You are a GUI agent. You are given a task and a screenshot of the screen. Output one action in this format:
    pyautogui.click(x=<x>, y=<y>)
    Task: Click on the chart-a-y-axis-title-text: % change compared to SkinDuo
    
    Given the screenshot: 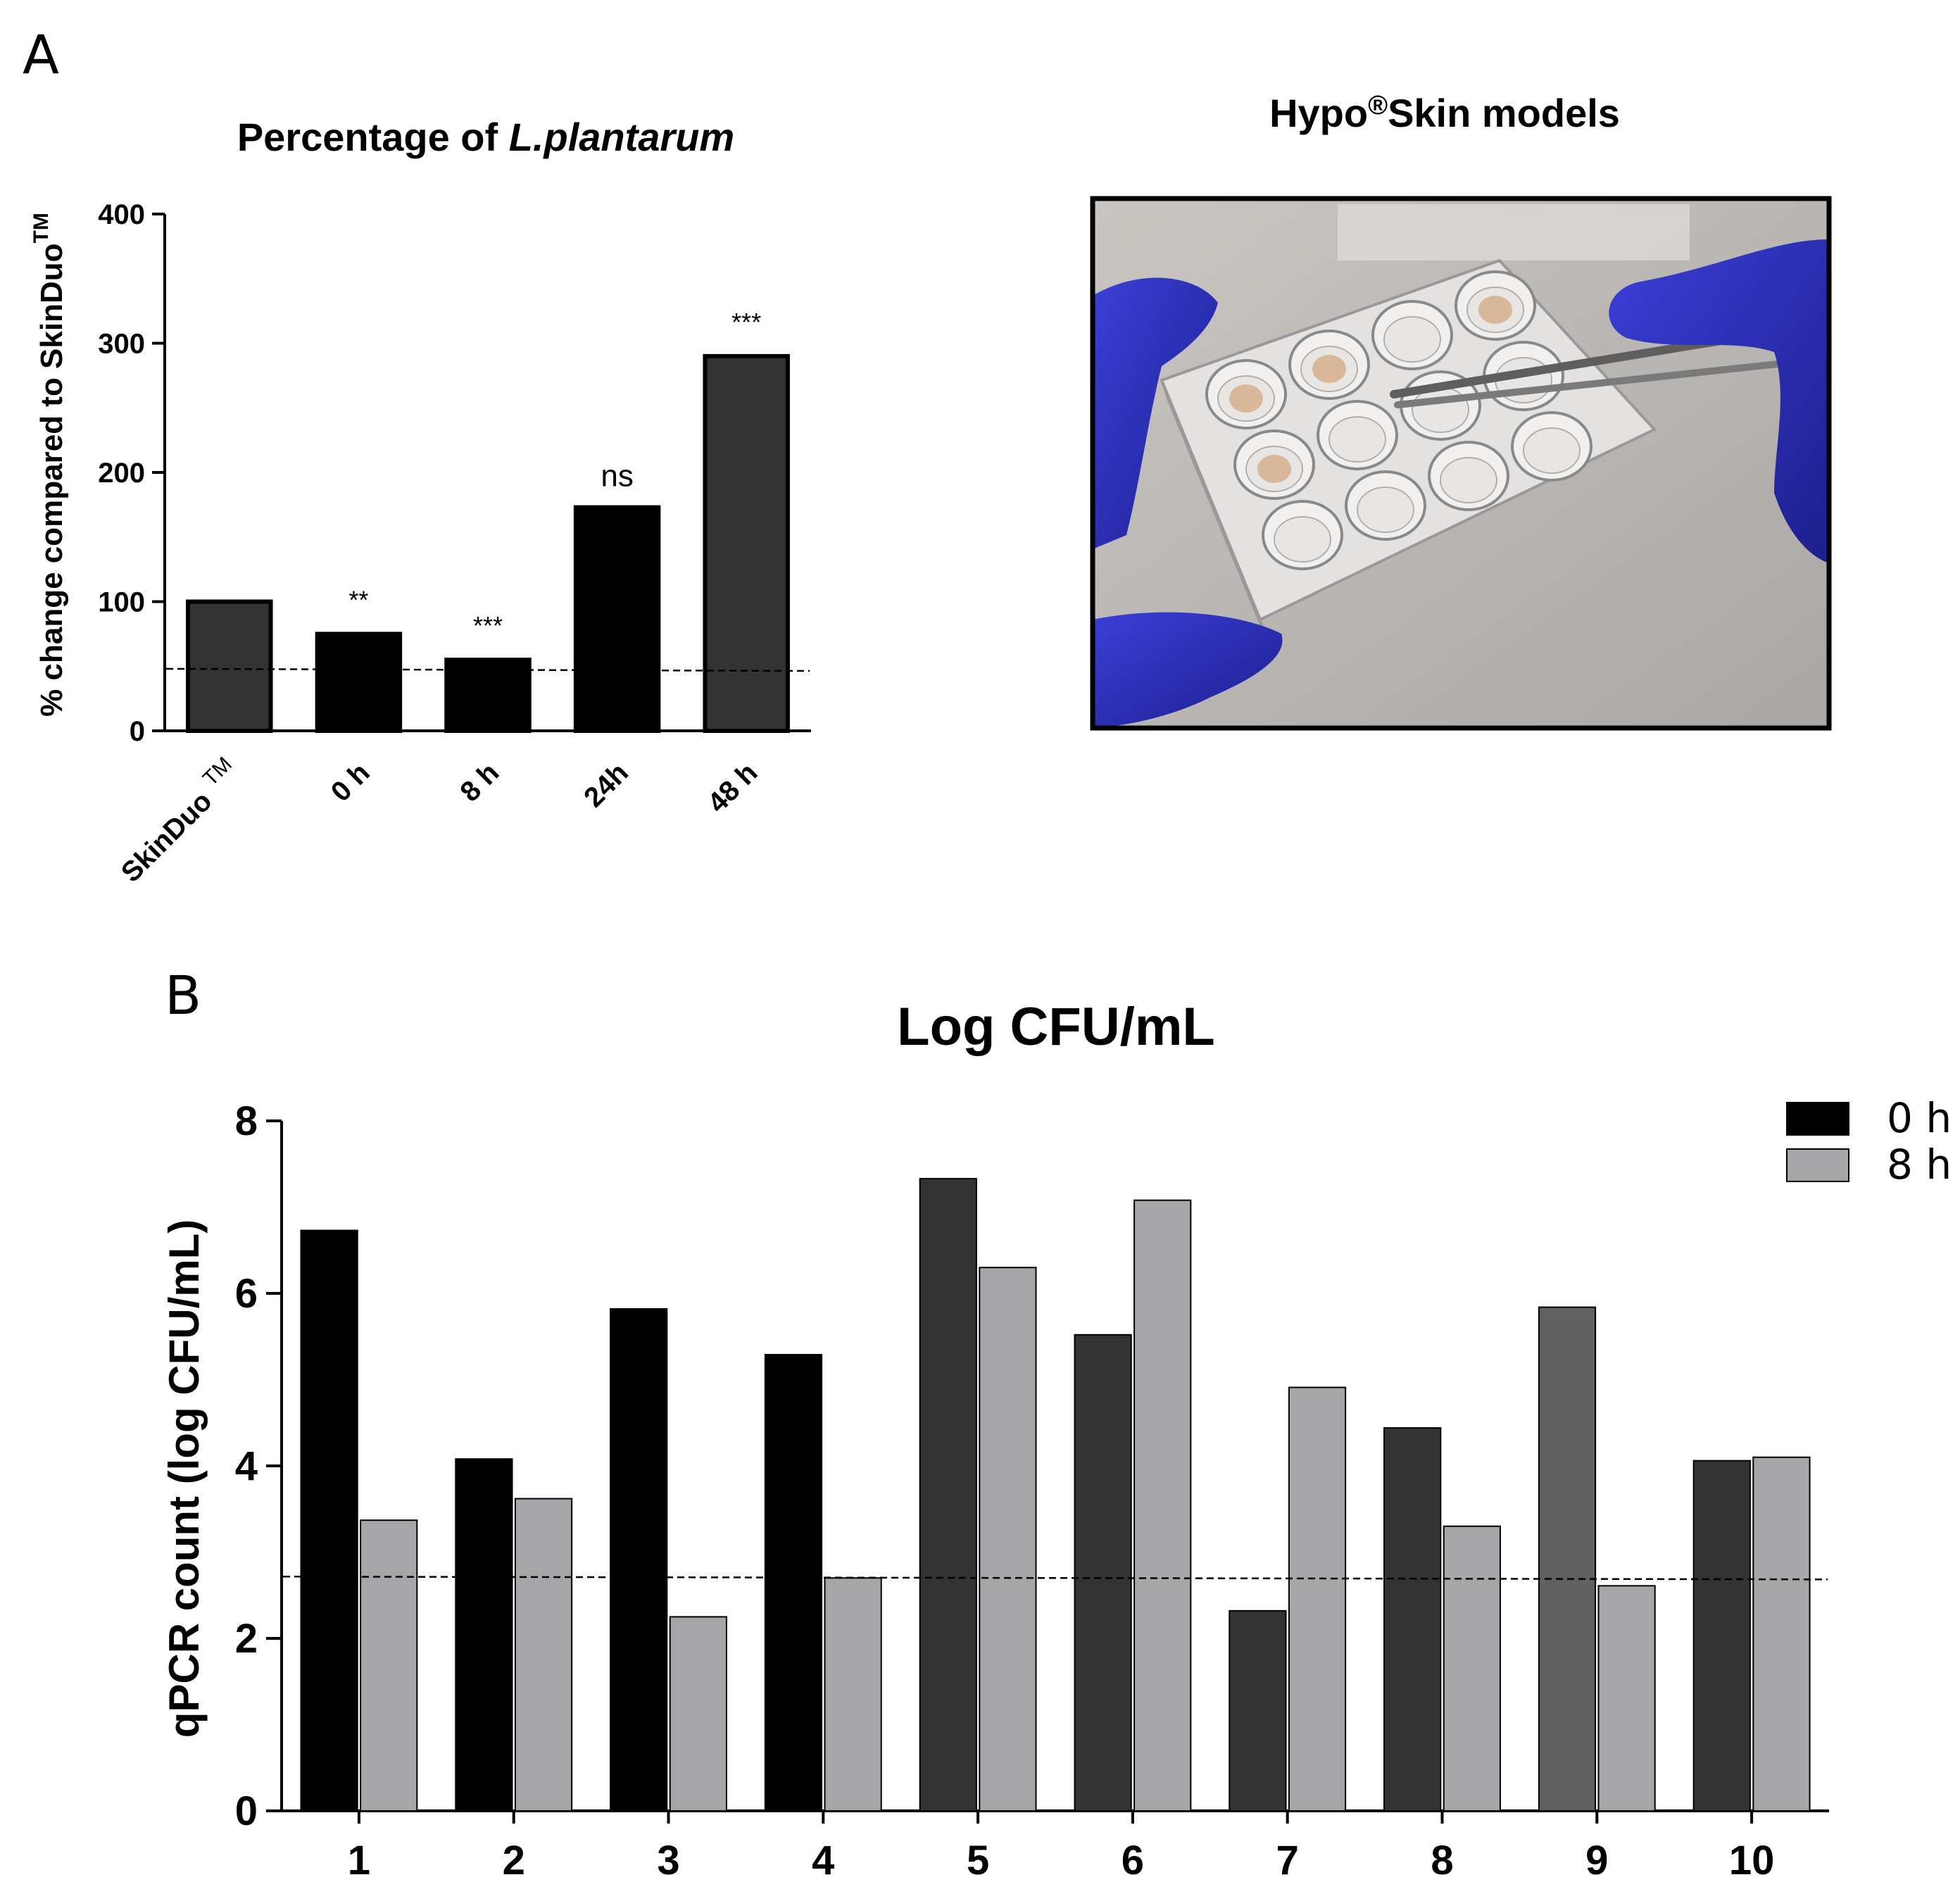 What is the action you would take?
    pyautogui.click(x=51, y=479)
    